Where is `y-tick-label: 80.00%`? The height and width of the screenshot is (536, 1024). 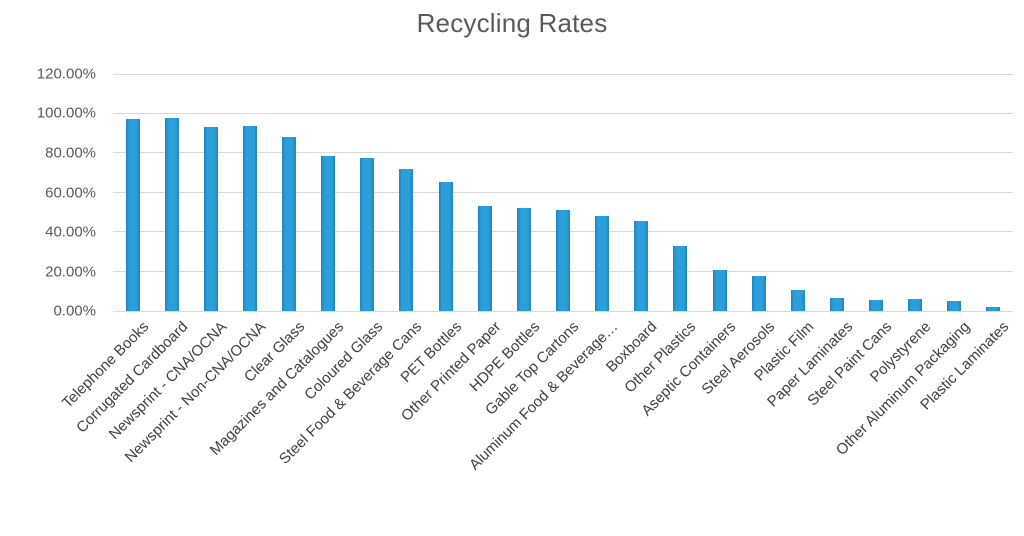 y-tick-label: 80.00% is located at coordinates (70, 153).